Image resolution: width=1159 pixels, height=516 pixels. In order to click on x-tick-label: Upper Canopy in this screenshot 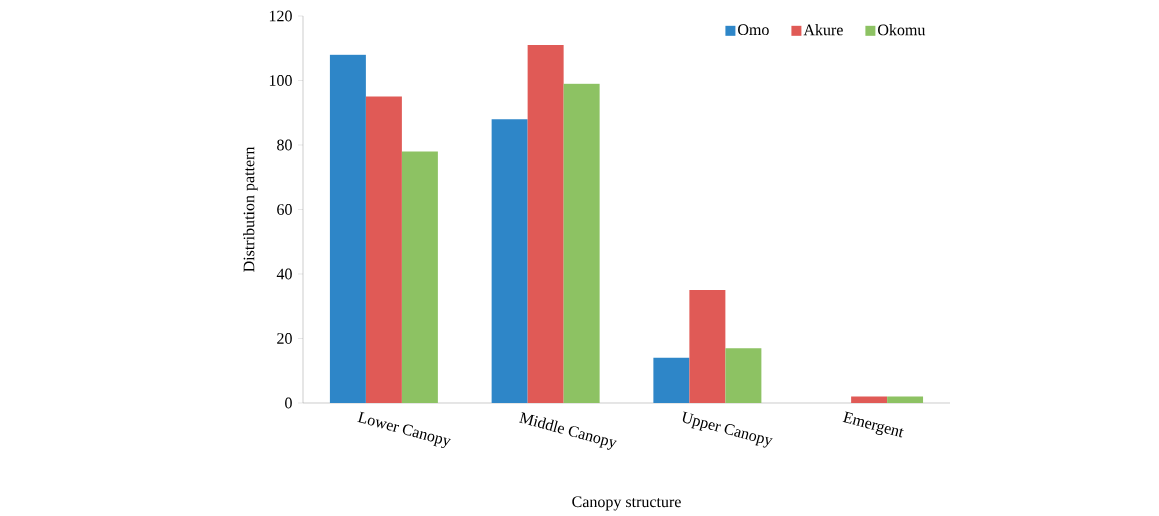, I will do `click(727, 429)`.